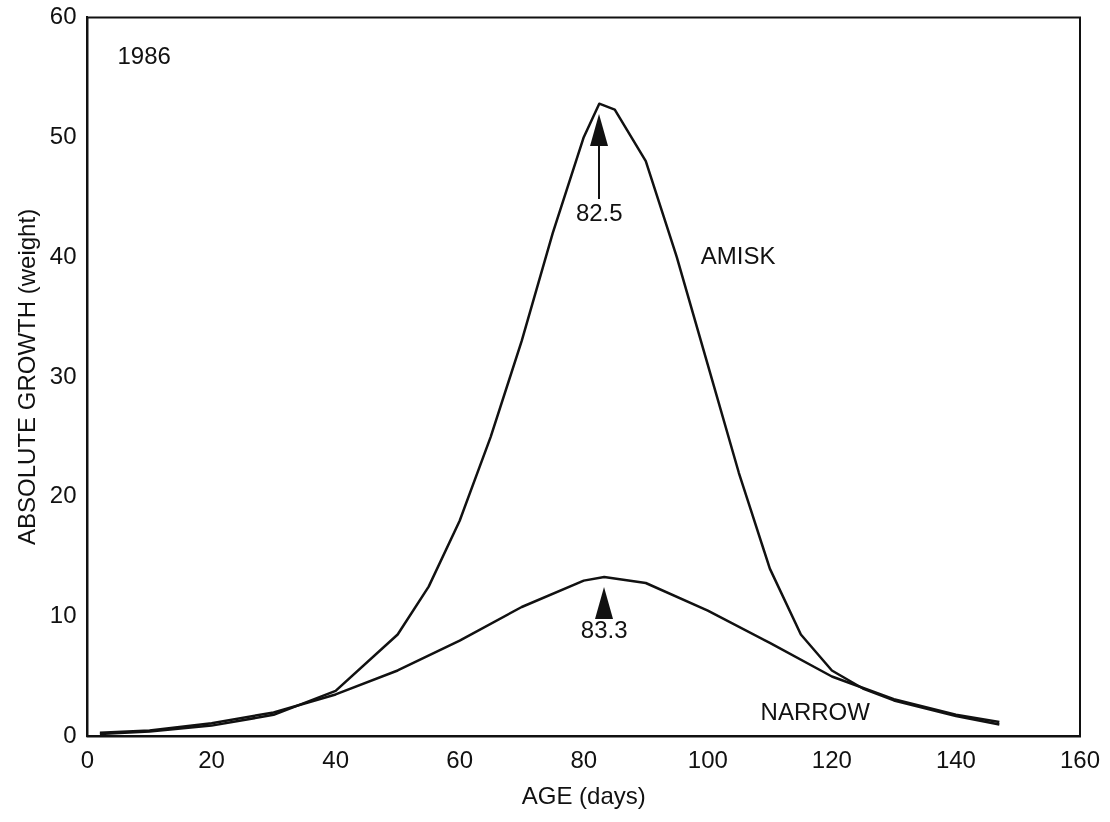 The width and height of the screenshot is (1110, 822). What do you see at coordinates (63, 135) in the screenshot?
I see `y-tick-label: 50` at bounding box center [63, 135].